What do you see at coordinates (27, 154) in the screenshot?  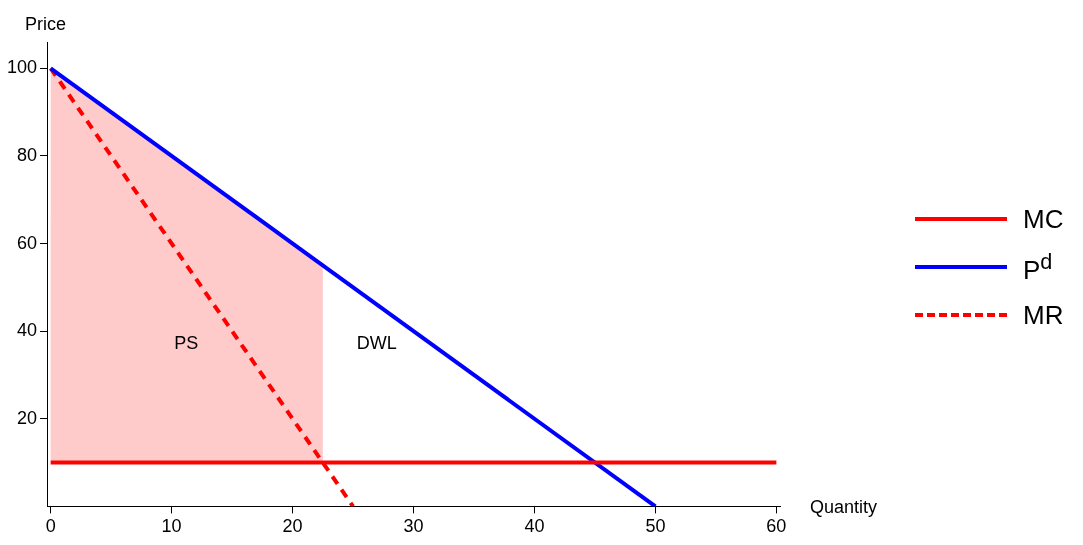 I see `y-tick-label: 80` at bounding box center [27, 154].